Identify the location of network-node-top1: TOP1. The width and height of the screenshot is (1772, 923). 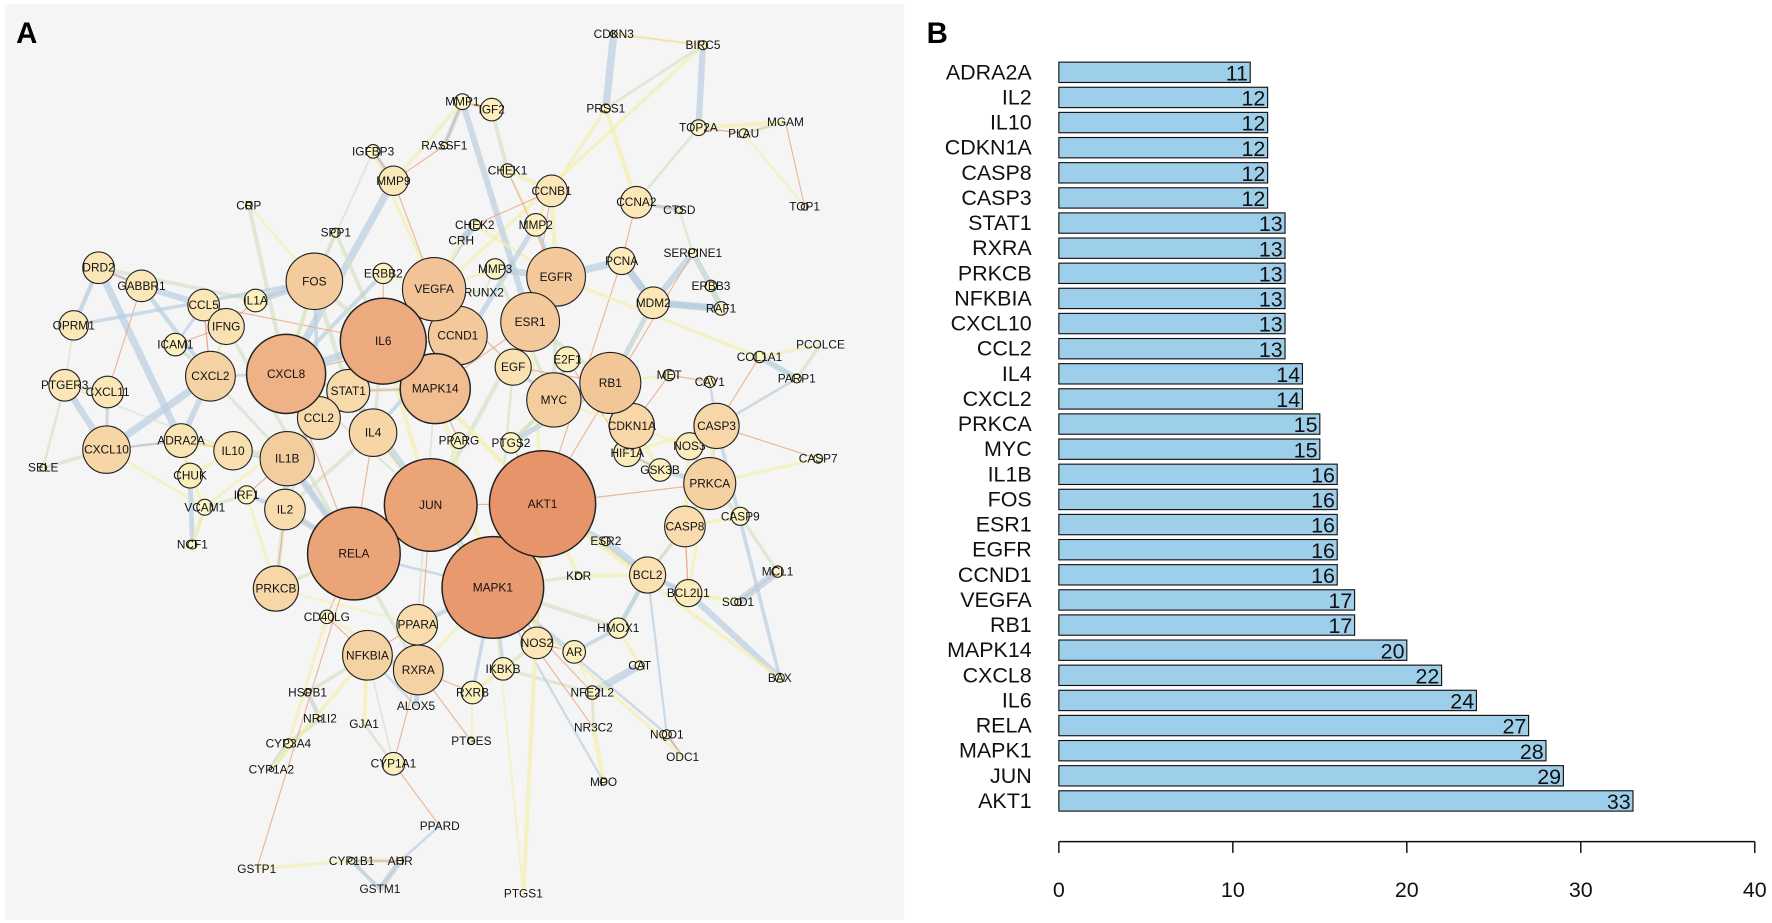
(804, 207).